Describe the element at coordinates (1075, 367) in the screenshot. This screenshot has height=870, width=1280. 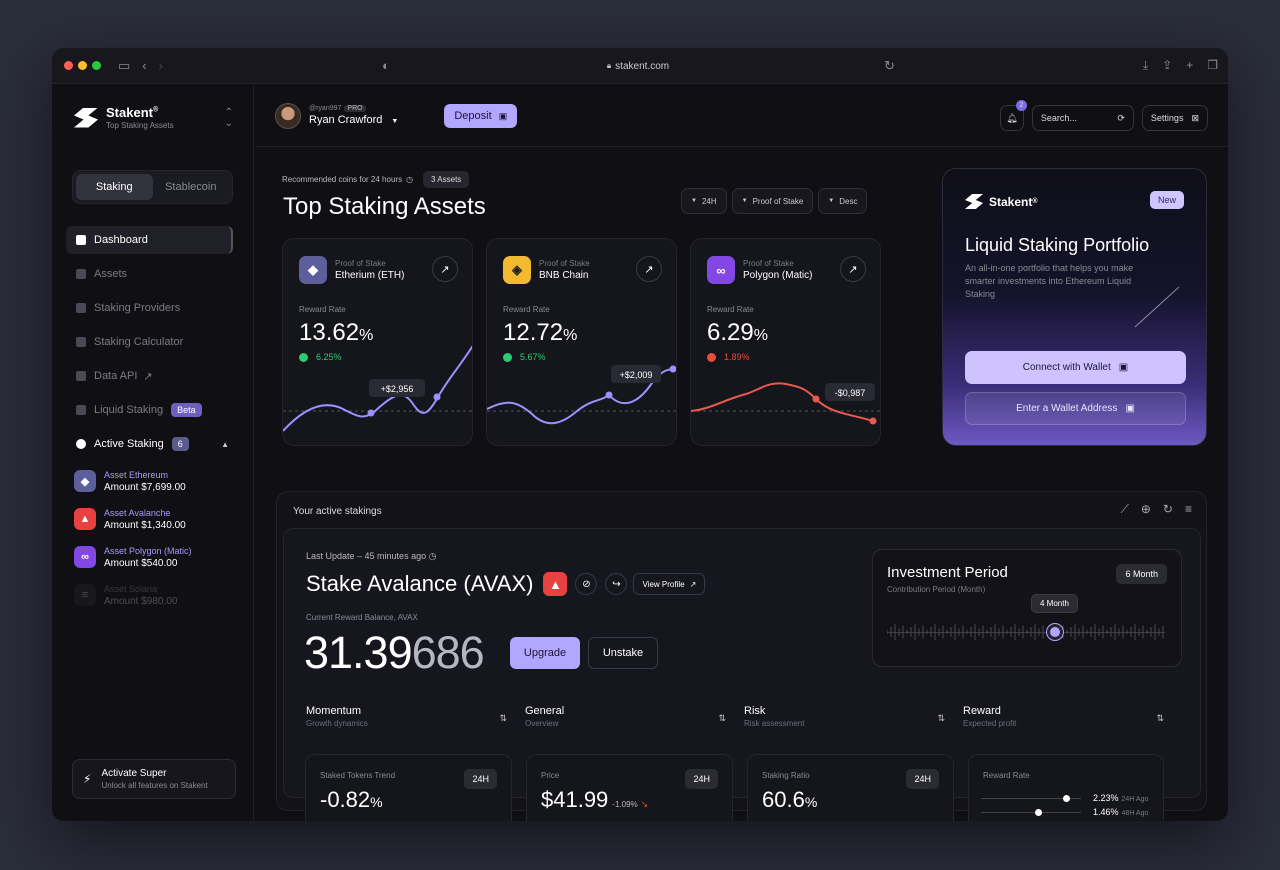
I see `connect-wallet-button: Connect with Wallet ▣` at that location.